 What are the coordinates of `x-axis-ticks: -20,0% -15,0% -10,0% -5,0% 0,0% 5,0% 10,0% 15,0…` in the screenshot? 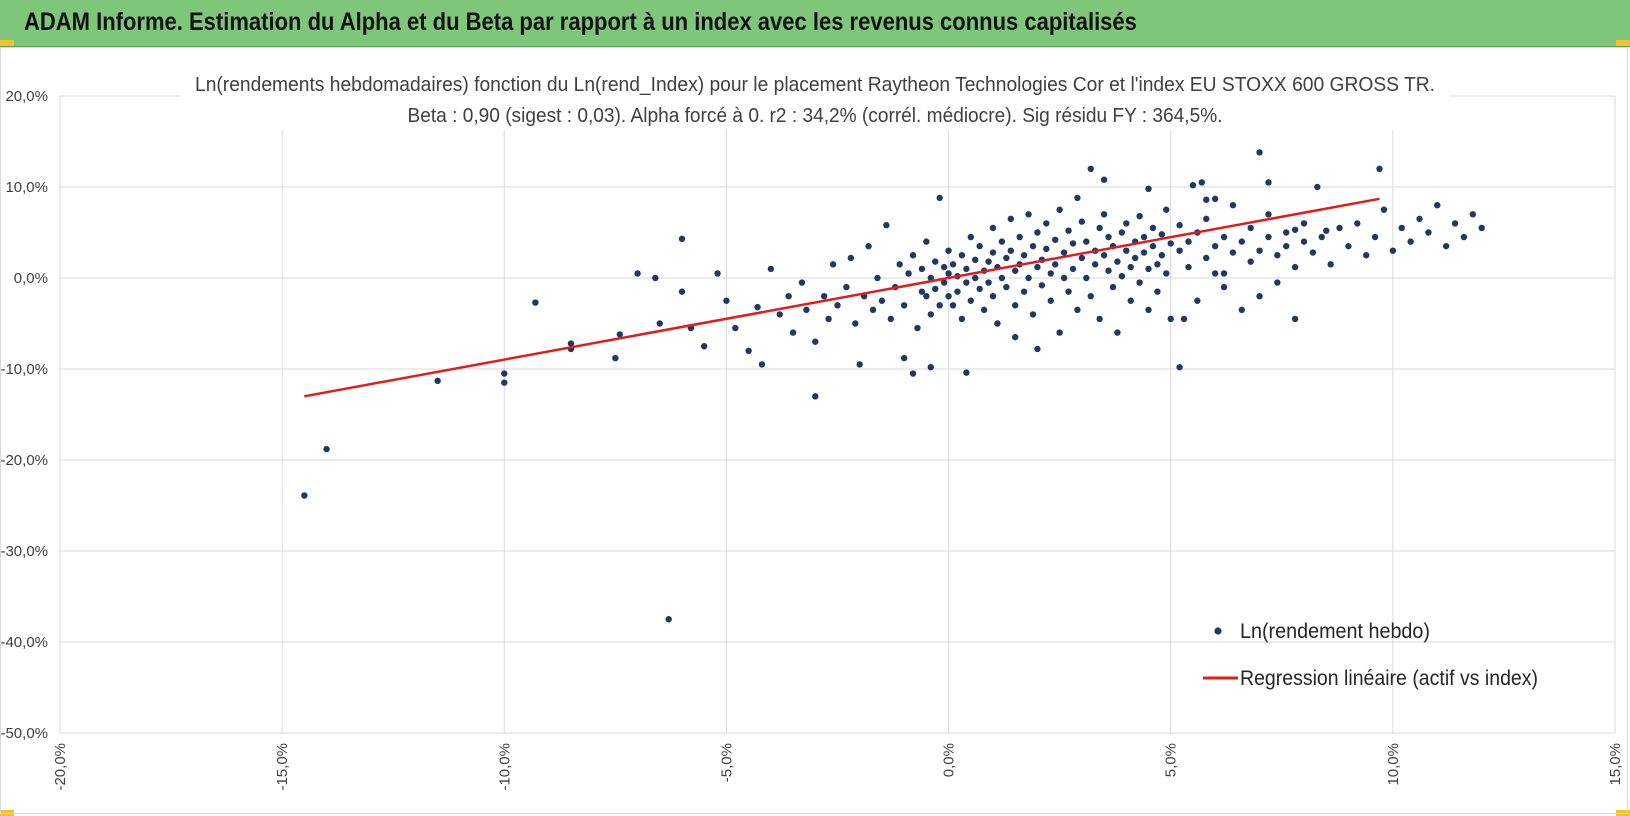 It's located at (838, 767).